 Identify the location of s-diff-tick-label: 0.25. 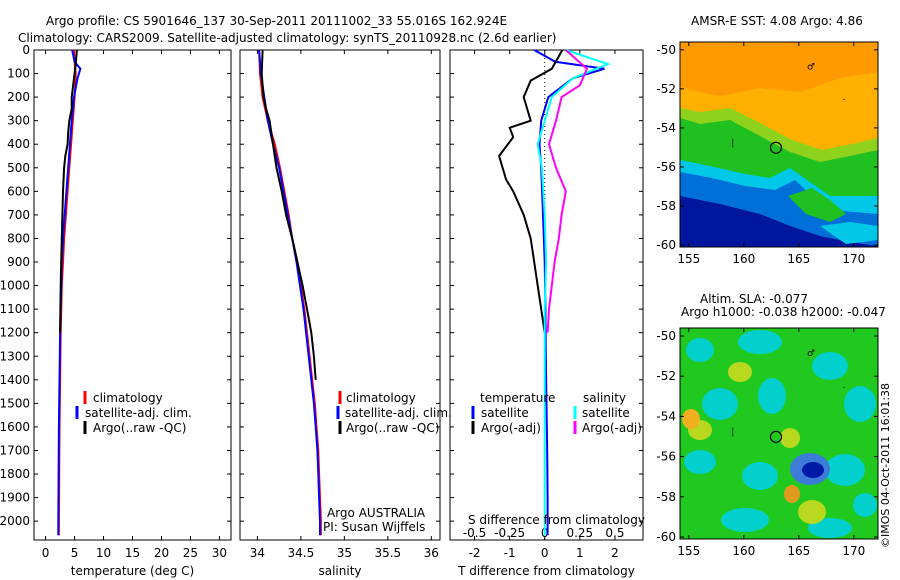
(579, 533).